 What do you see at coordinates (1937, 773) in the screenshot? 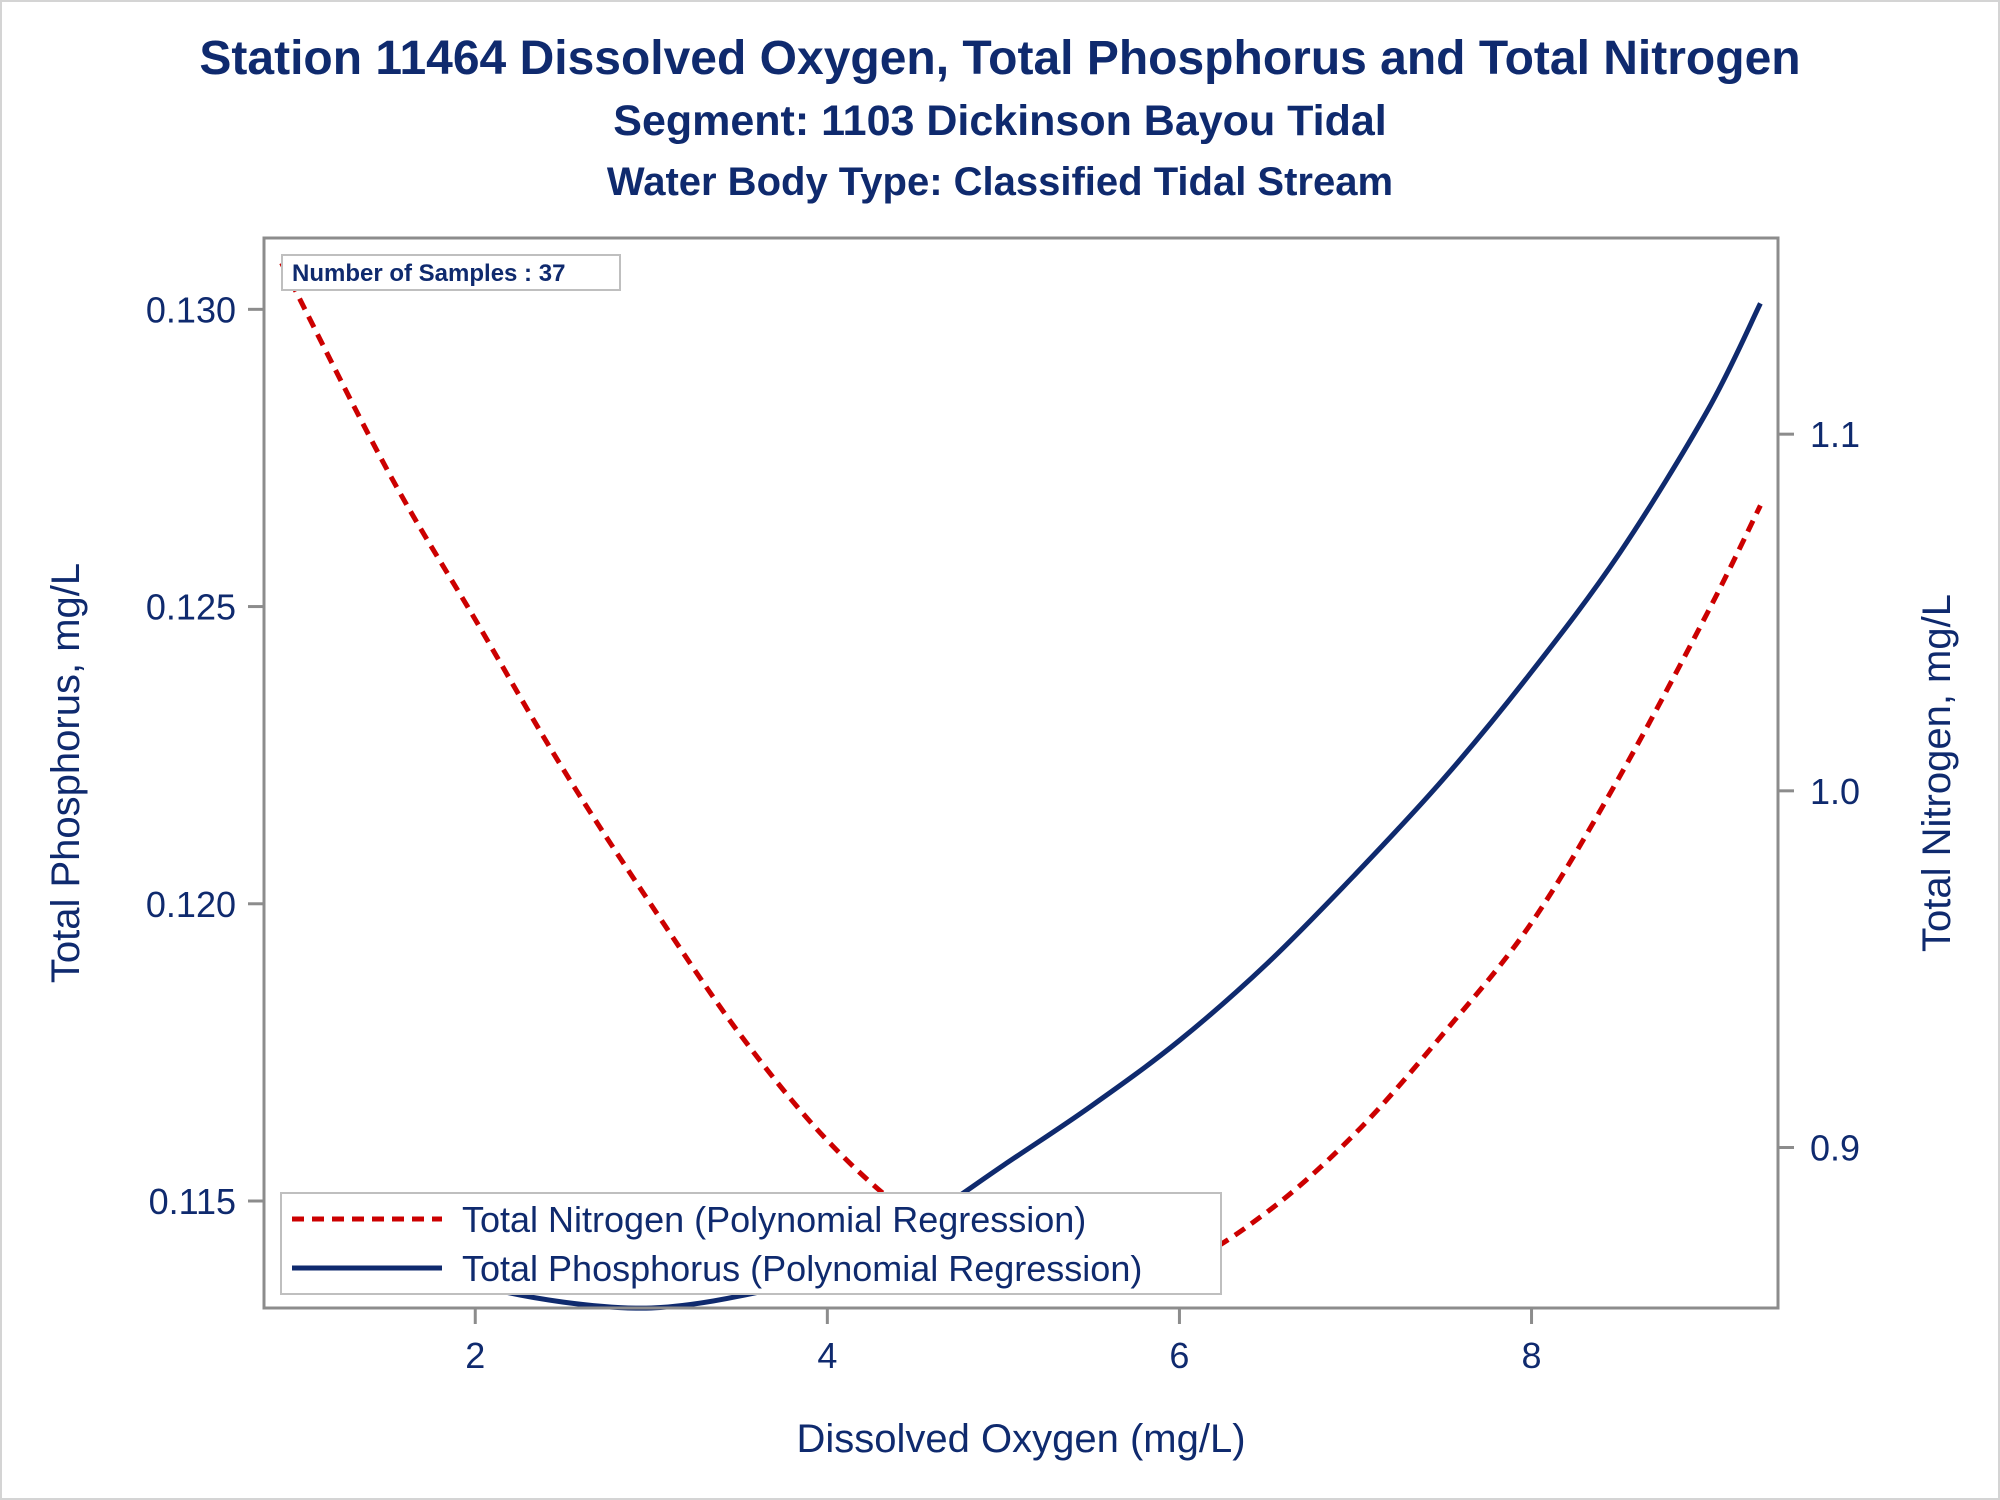
I see `y-axis-right-label: Total Nitrogen, mg/L` at bounding box center [1937, 773].